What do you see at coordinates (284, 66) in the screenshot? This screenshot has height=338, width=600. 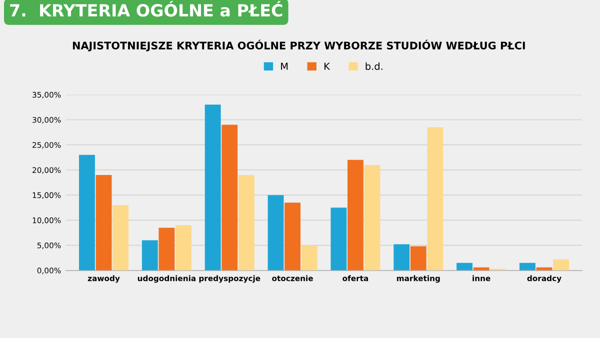 I see `legend-label: M` at bounding box center [284, 66].